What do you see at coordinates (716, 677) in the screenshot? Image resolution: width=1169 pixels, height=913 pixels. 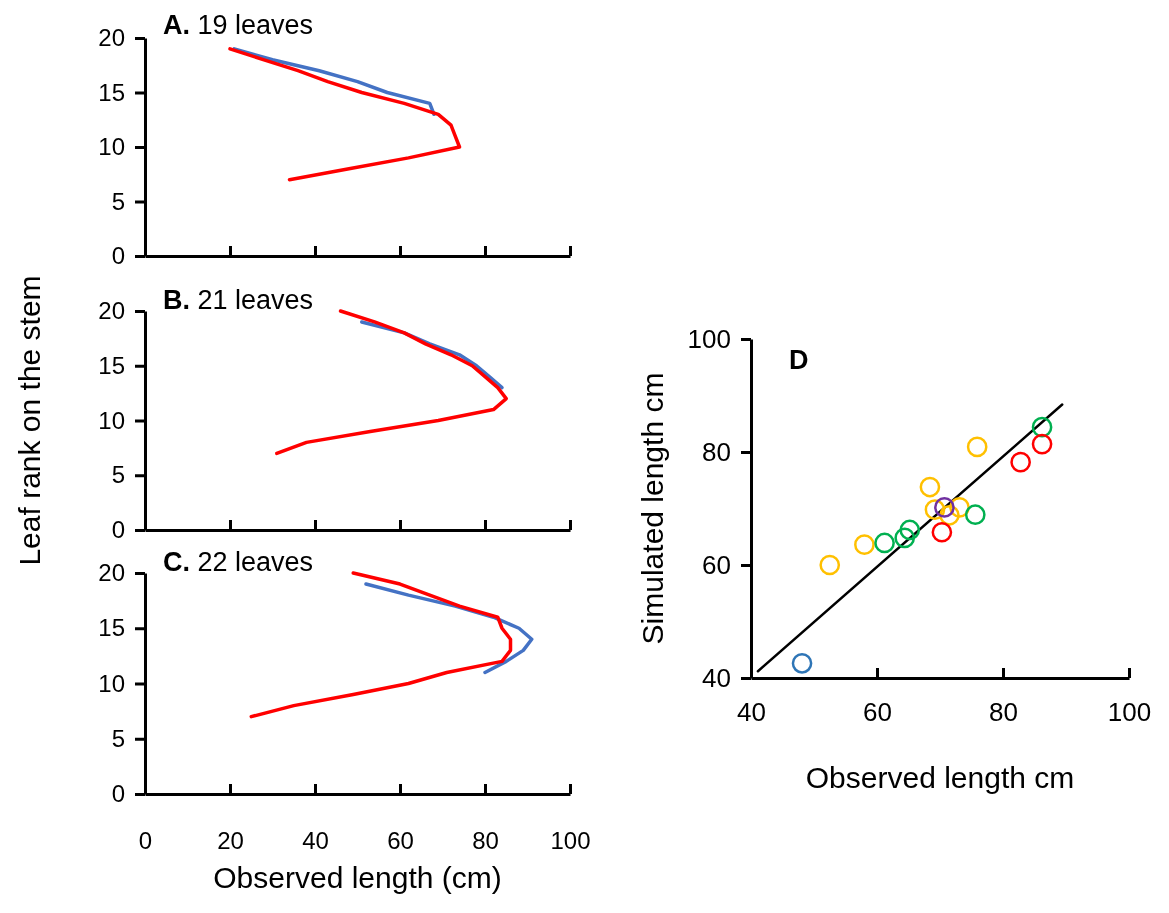 I see `y-tick-label: 40` at bounding box center [716, 677].